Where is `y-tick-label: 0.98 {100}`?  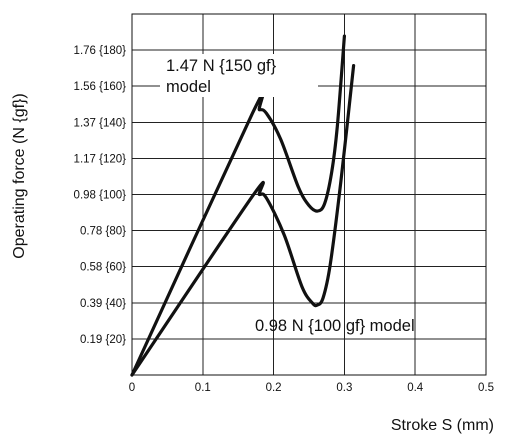 y-tick-label: 0.98 {100} is located at coordinates (100, 196).